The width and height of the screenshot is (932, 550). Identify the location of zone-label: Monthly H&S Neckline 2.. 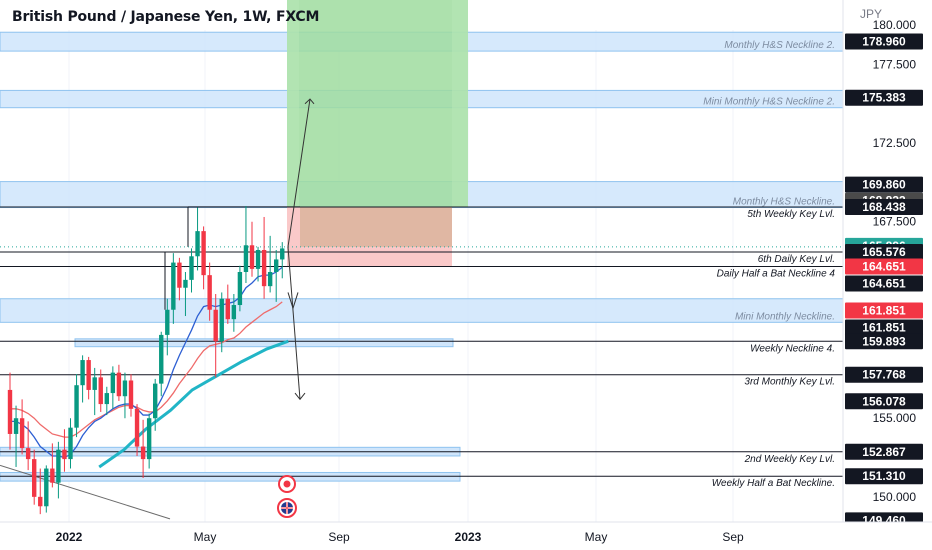
(779, 45).